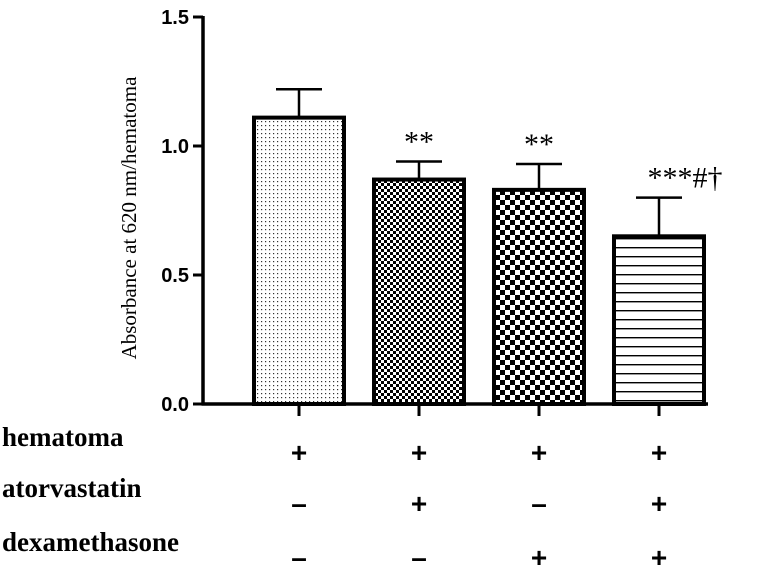 The image size is (768, 583). Describe the element at coordinates (175, 147) in the screenshot. I see `y-tick-label: 1.0` at that location.